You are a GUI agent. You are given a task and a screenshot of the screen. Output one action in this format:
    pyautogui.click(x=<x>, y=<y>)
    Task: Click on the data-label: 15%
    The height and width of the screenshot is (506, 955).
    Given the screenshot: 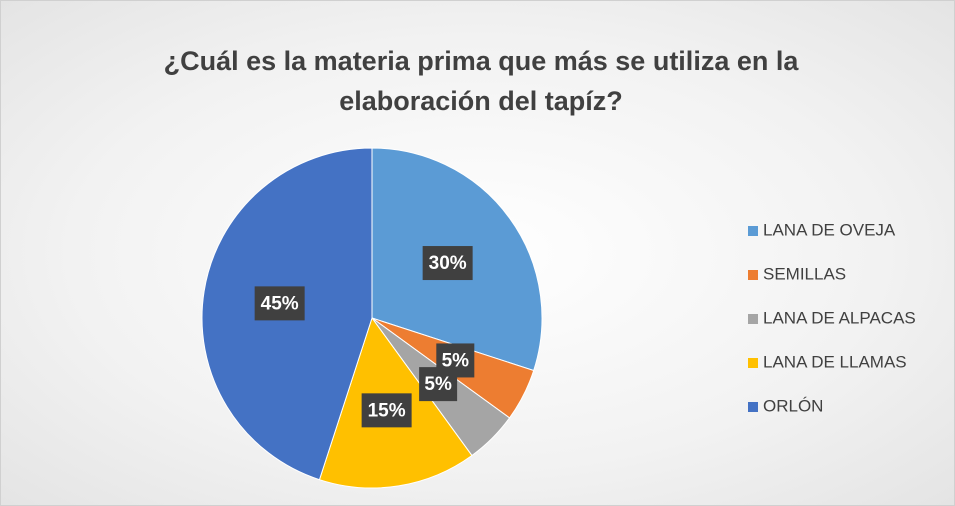 What is the action you would take?
    pyautogui.click(x=387, y=410)
    